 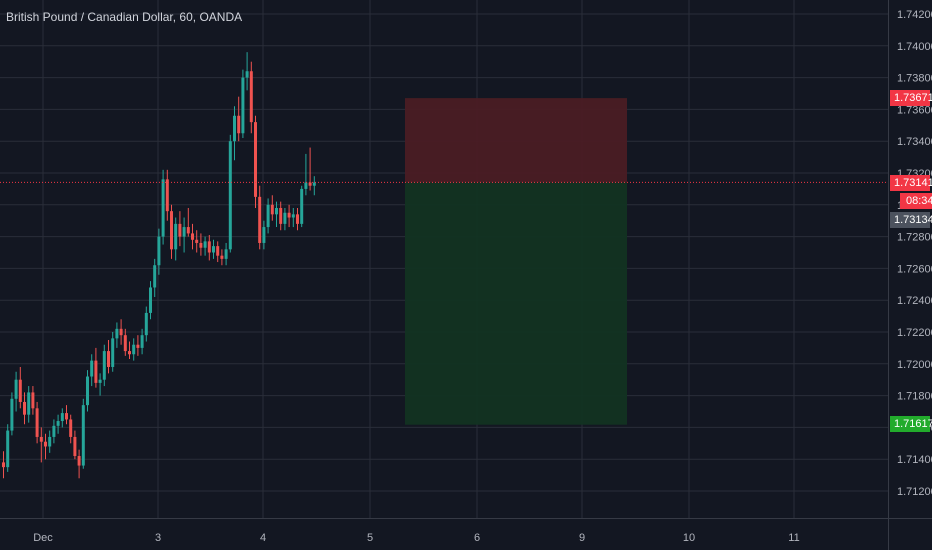 I want to click on x-tick-label: 4, so click(x=263, y=538).